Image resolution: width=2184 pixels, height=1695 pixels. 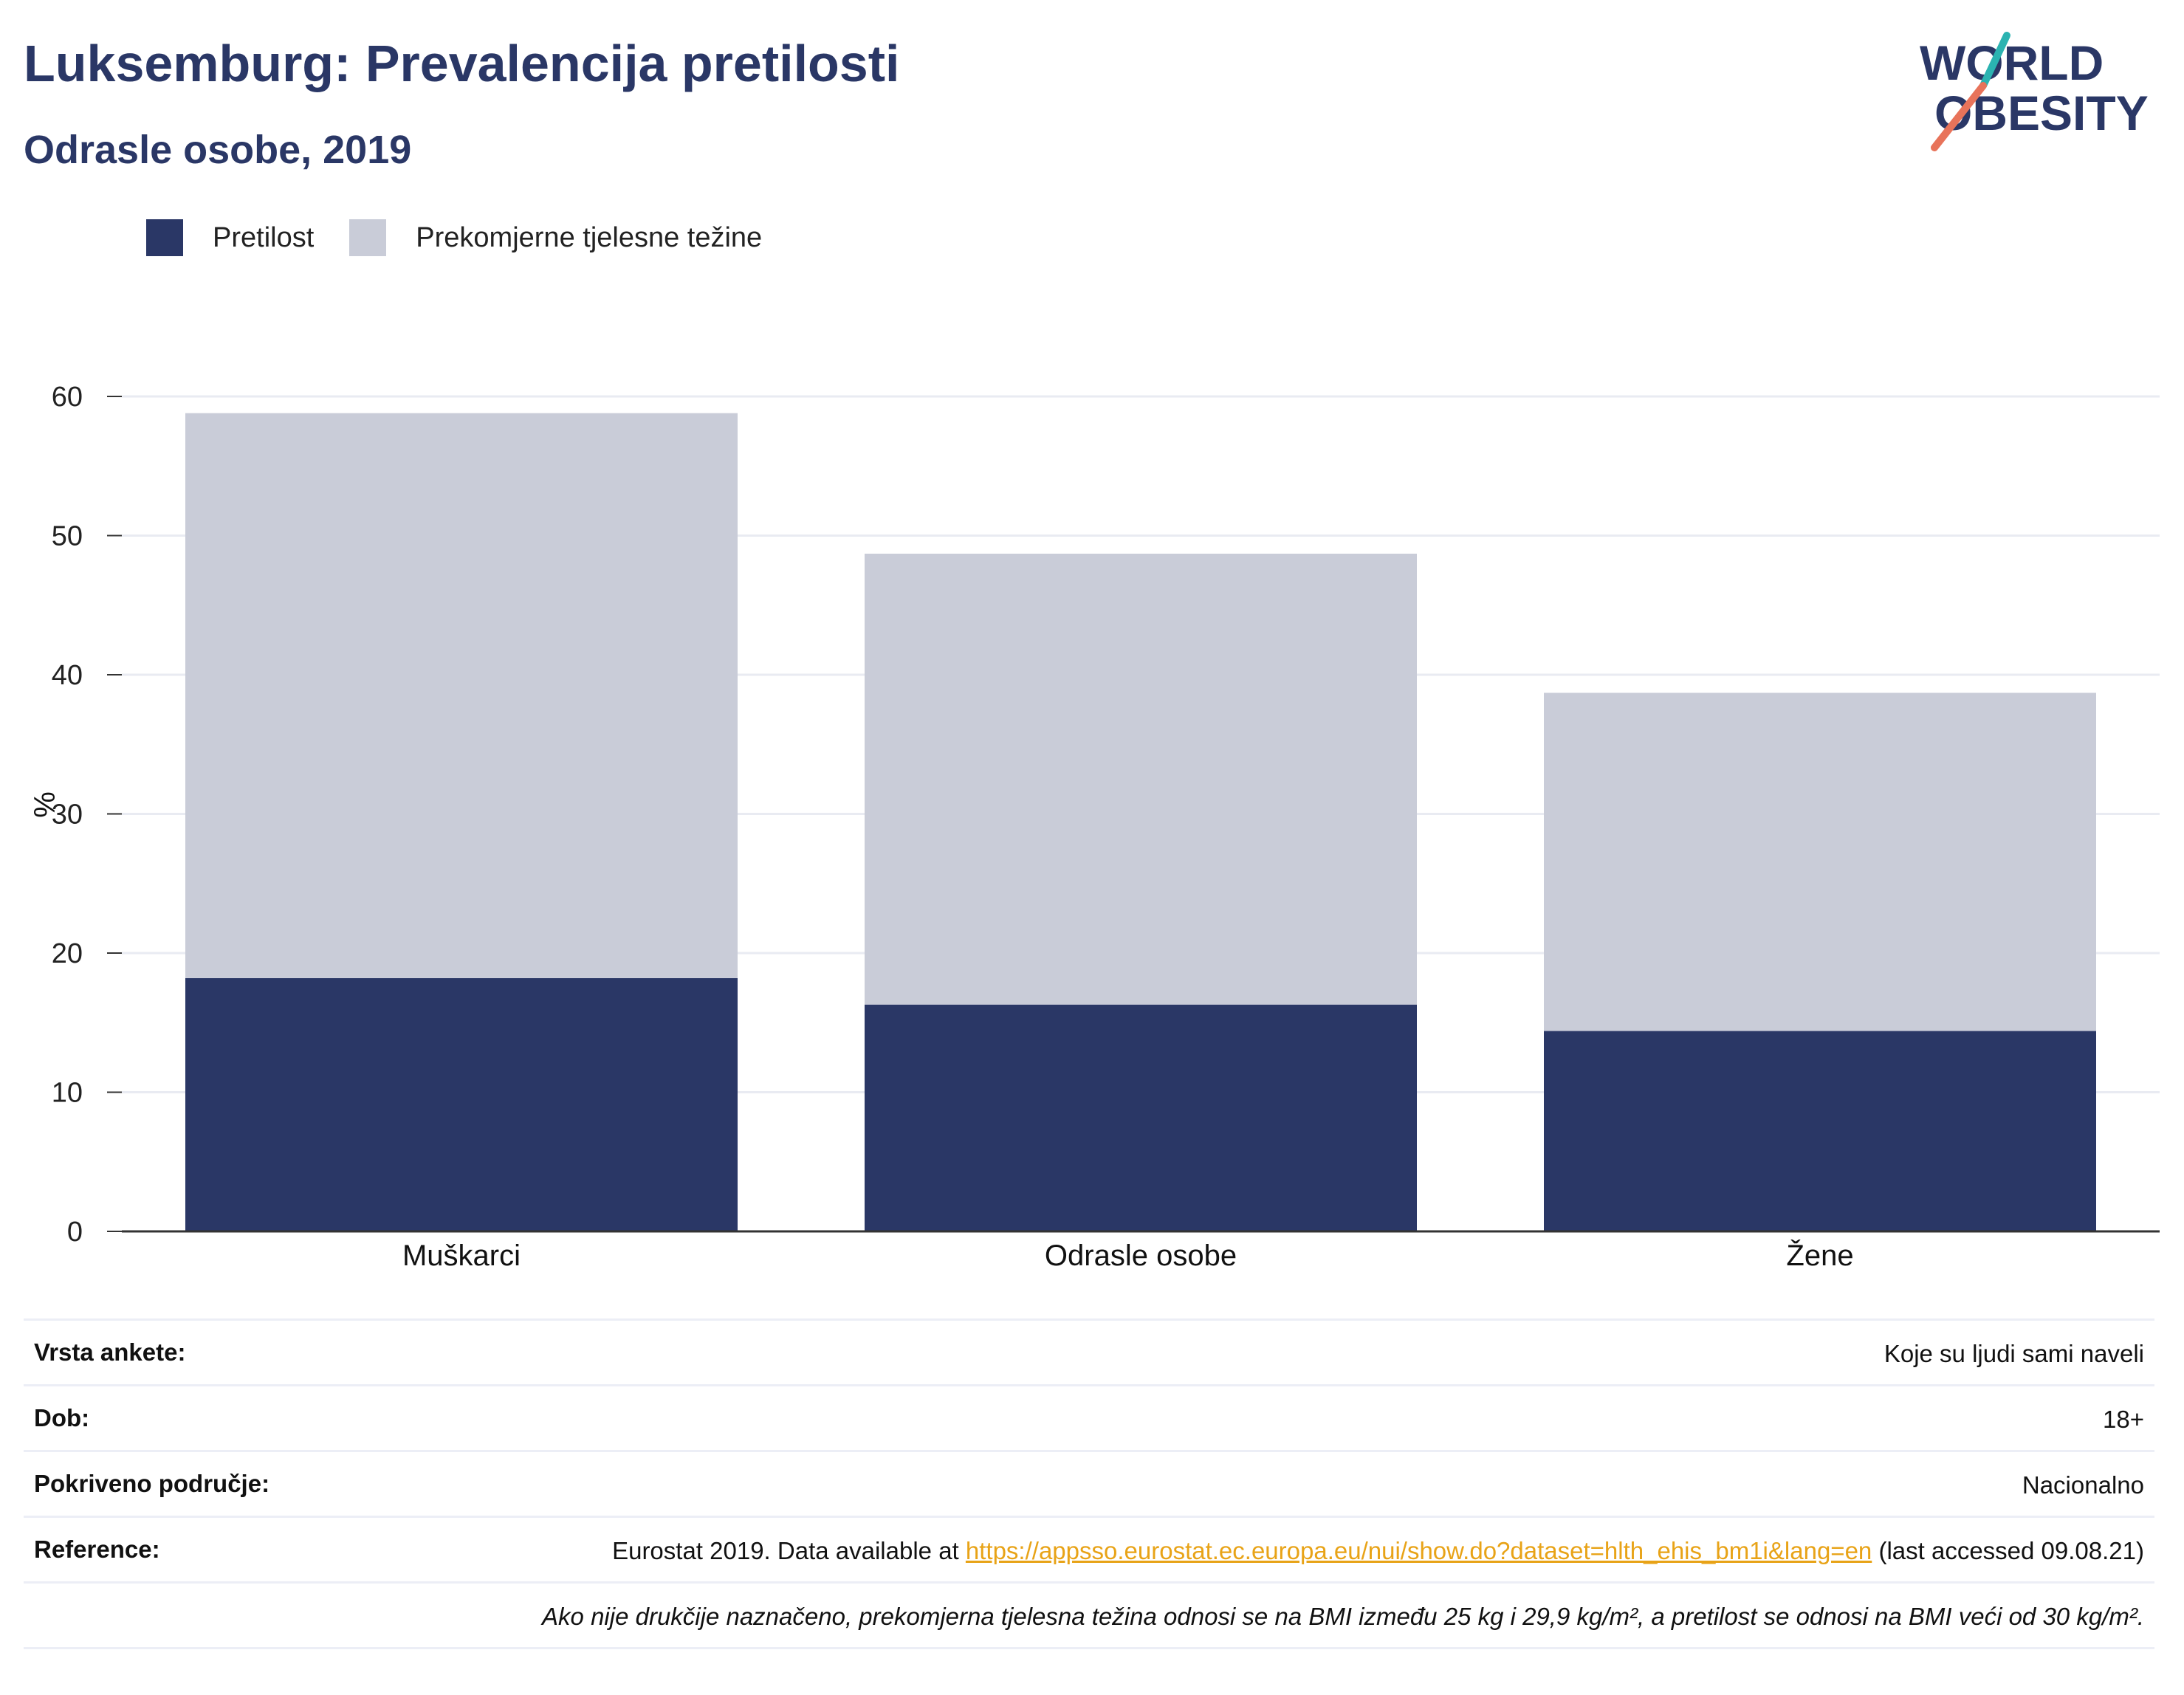 What do you see at coordinates (2008, 1551) in the screenshot?
I see `reference-suffix: (last accessed 09.08.21)` at bounding box center [2008, 1551].